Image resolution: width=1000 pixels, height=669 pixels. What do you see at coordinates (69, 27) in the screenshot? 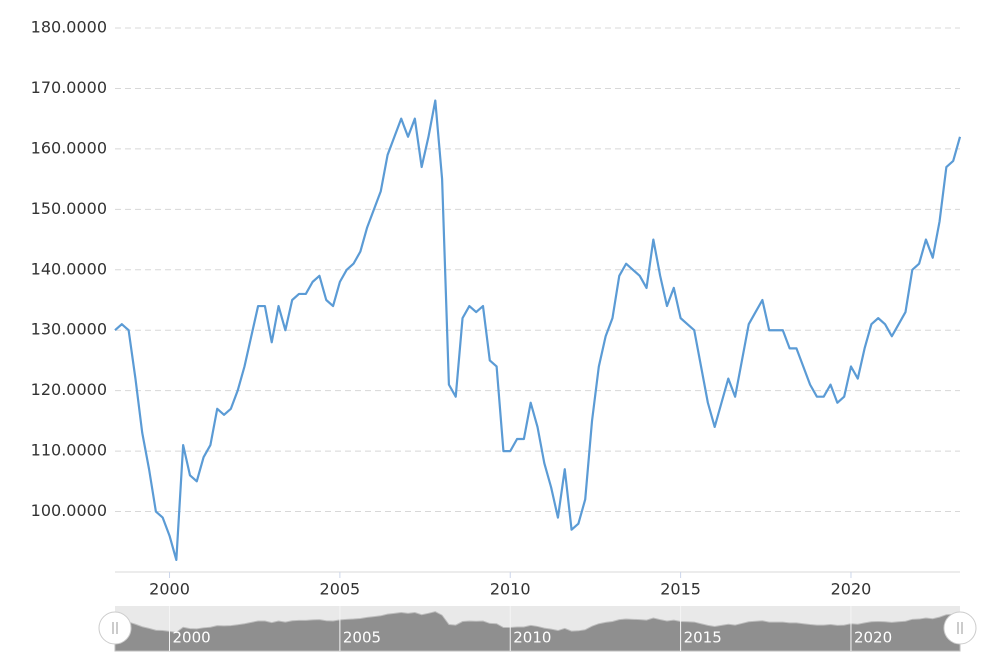
I see `y-tick-label: 180.0000` at bounding box center [69, 27].